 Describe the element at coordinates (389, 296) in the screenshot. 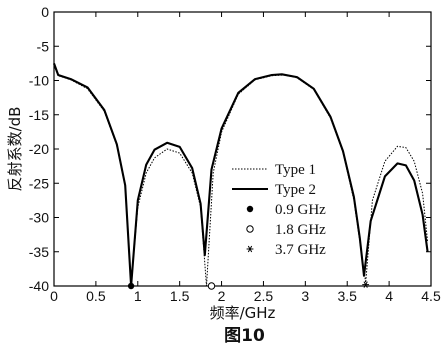

I see `x-tick-label: 4` at that location.